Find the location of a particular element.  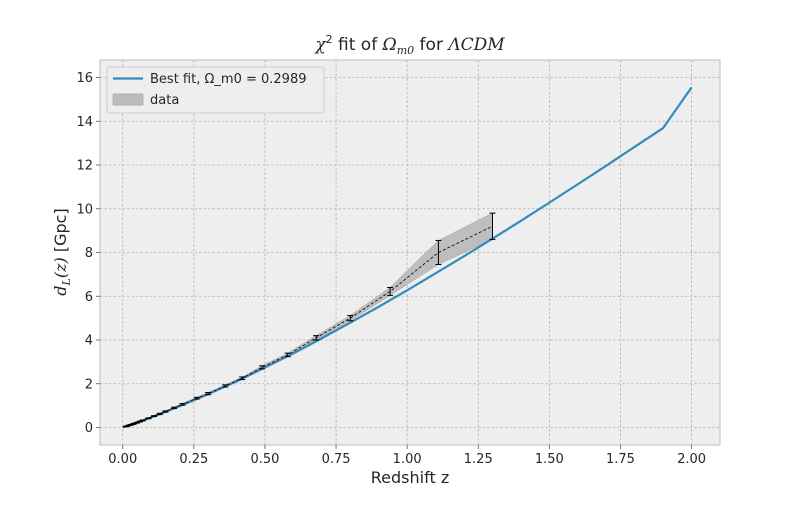

y-tick-label: 2 is located at coordinates (89, 384).